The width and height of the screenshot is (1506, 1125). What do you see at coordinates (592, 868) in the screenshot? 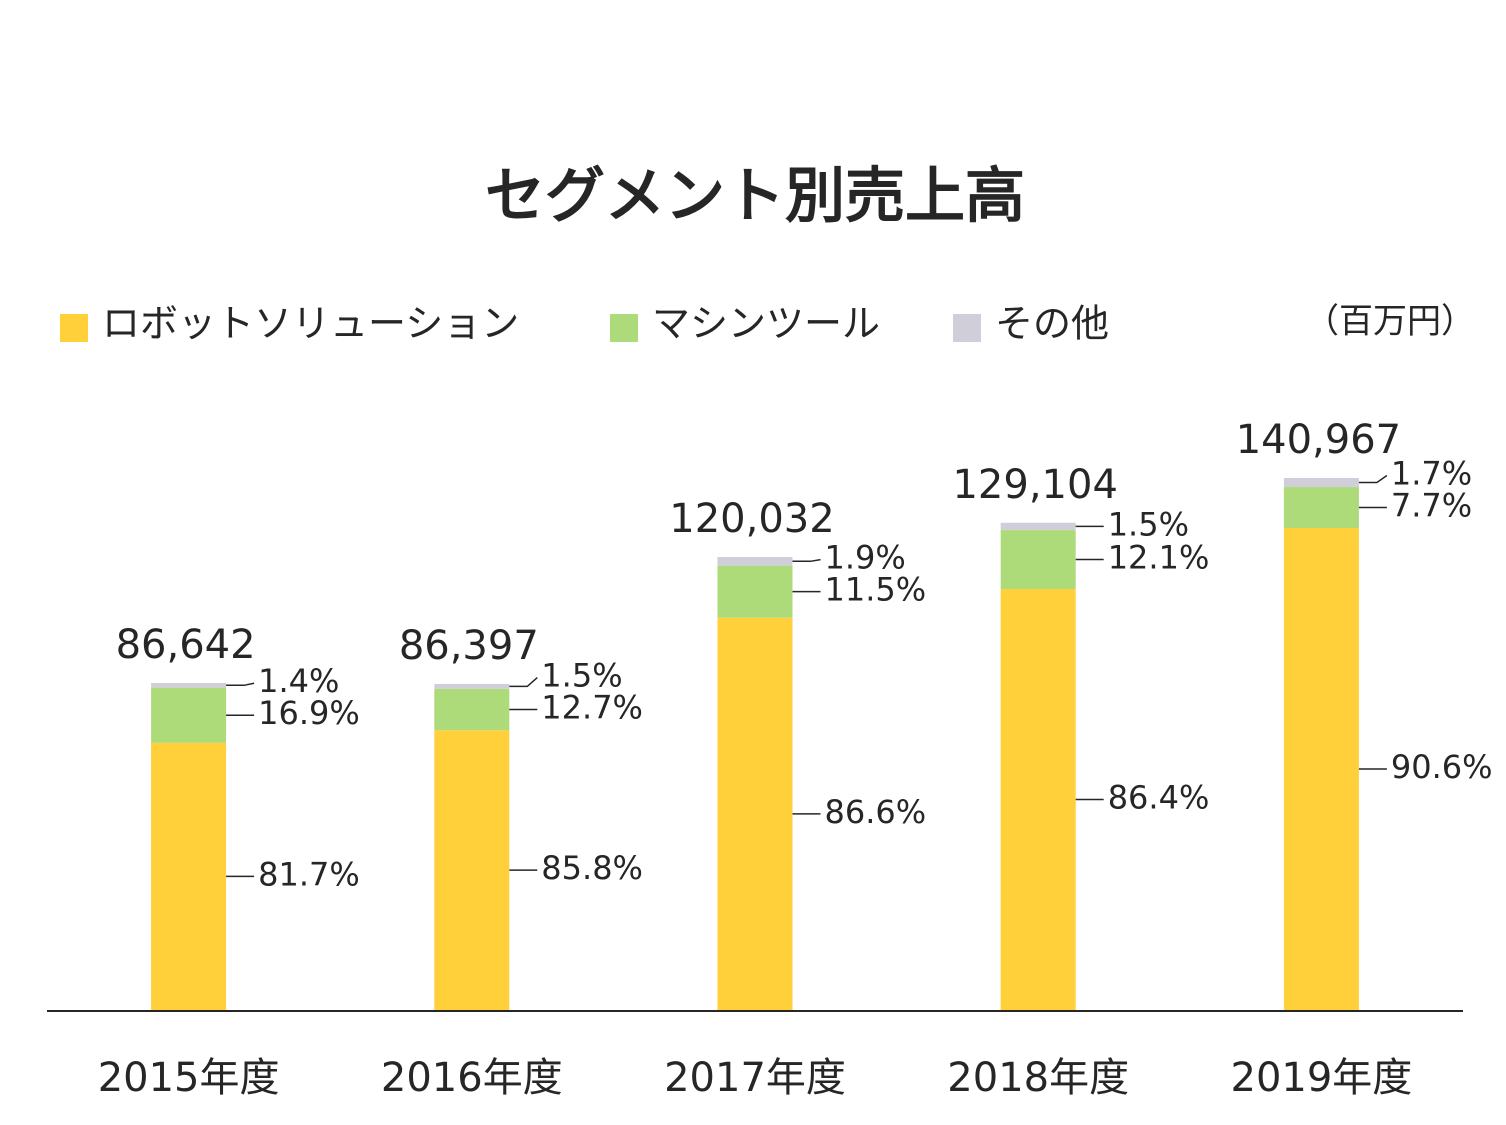
I see `data-label: 85.8%` at bounding box center [592, 868].